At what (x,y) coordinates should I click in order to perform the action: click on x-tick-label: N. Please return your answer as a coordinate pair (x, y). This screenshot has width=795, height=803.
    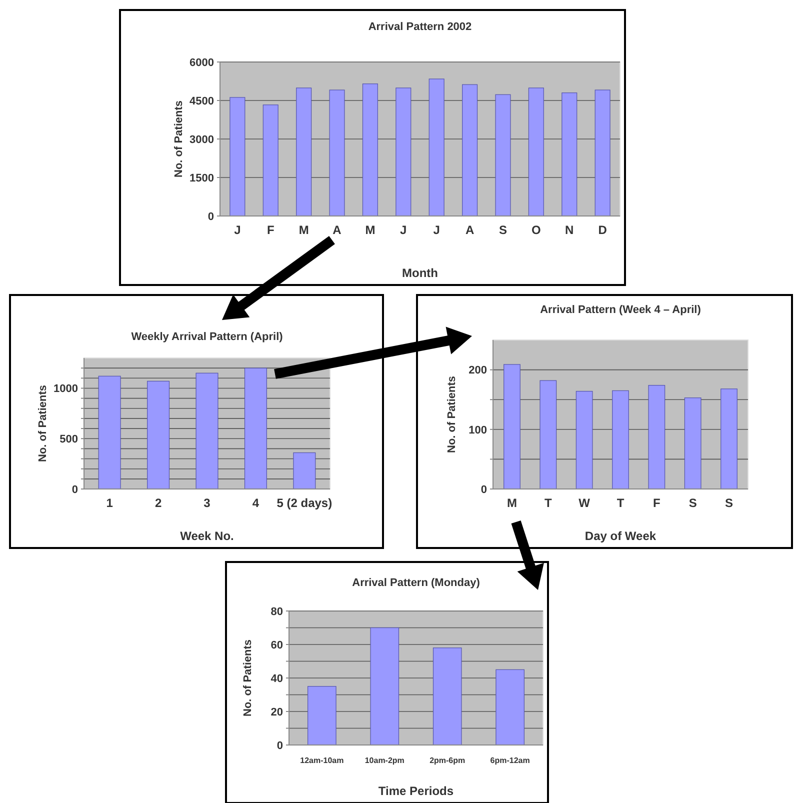
    Looking at the image, I should click on (569, 230).